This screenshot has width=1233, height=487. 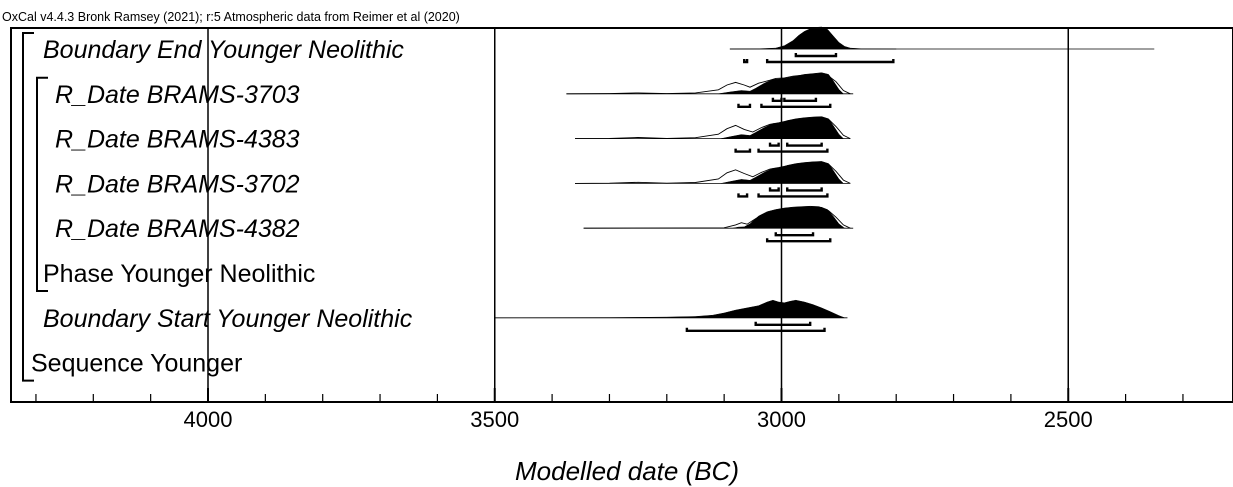 I want to click on group-brackets, so click(x=35, y=207).